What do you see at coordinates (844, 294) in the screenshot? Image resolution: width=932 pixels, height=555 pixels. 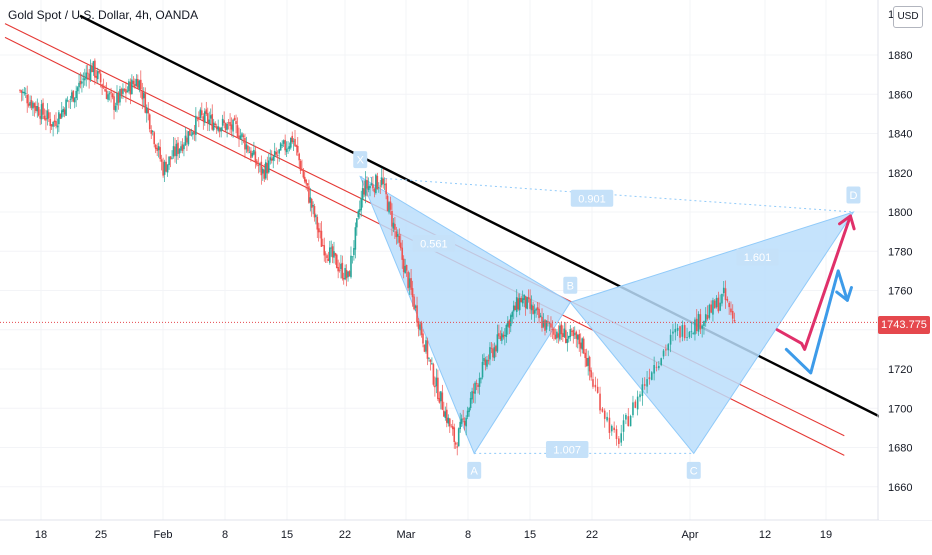 I see `projection-arrowhead-blue` at bounding box center [844, 294].